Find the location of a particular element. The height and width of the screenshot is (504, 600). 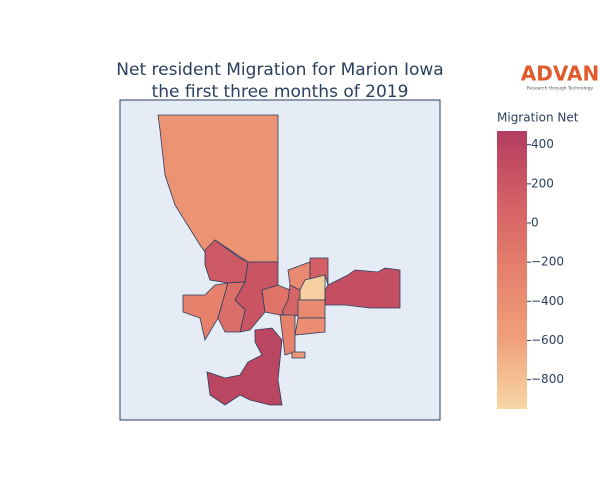

colorbar-tick-label: 200 is located at coordinates (542, 183).